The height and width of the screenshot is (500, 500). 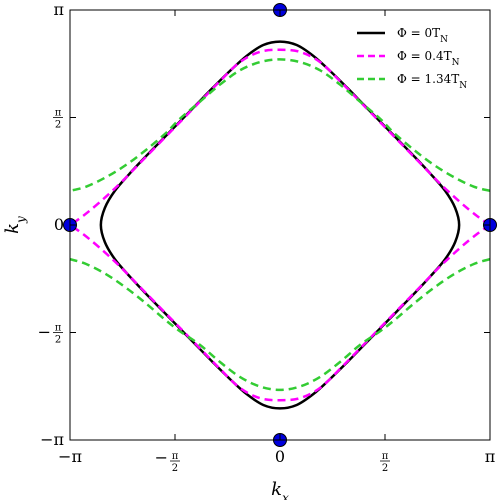 What do you see at coordinates (280, 489) in the screenshot?
I see `x-axis-label: kx` at bounding box center [280, 489].